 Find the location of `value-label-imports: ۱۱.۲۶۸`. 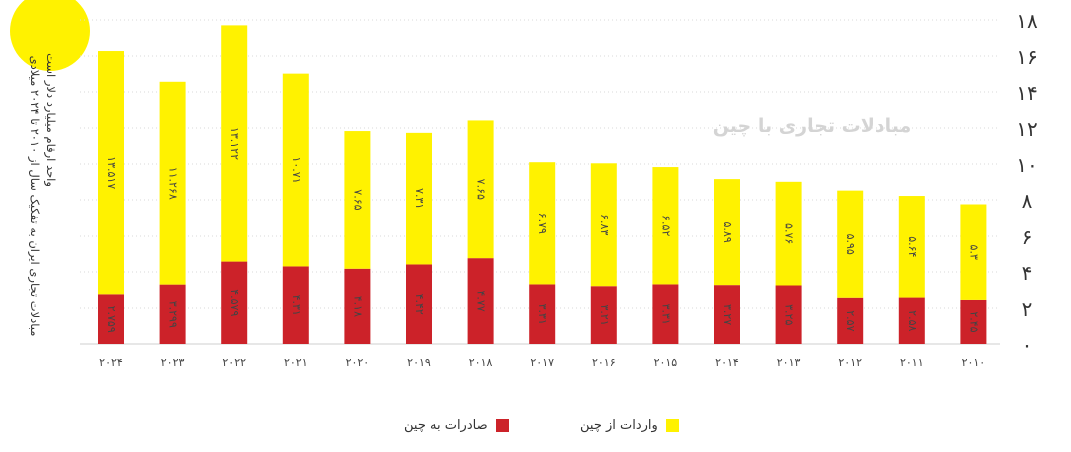

value-label-imports: ۱۱.۲۶۸ is located at coordinates (173, 183).